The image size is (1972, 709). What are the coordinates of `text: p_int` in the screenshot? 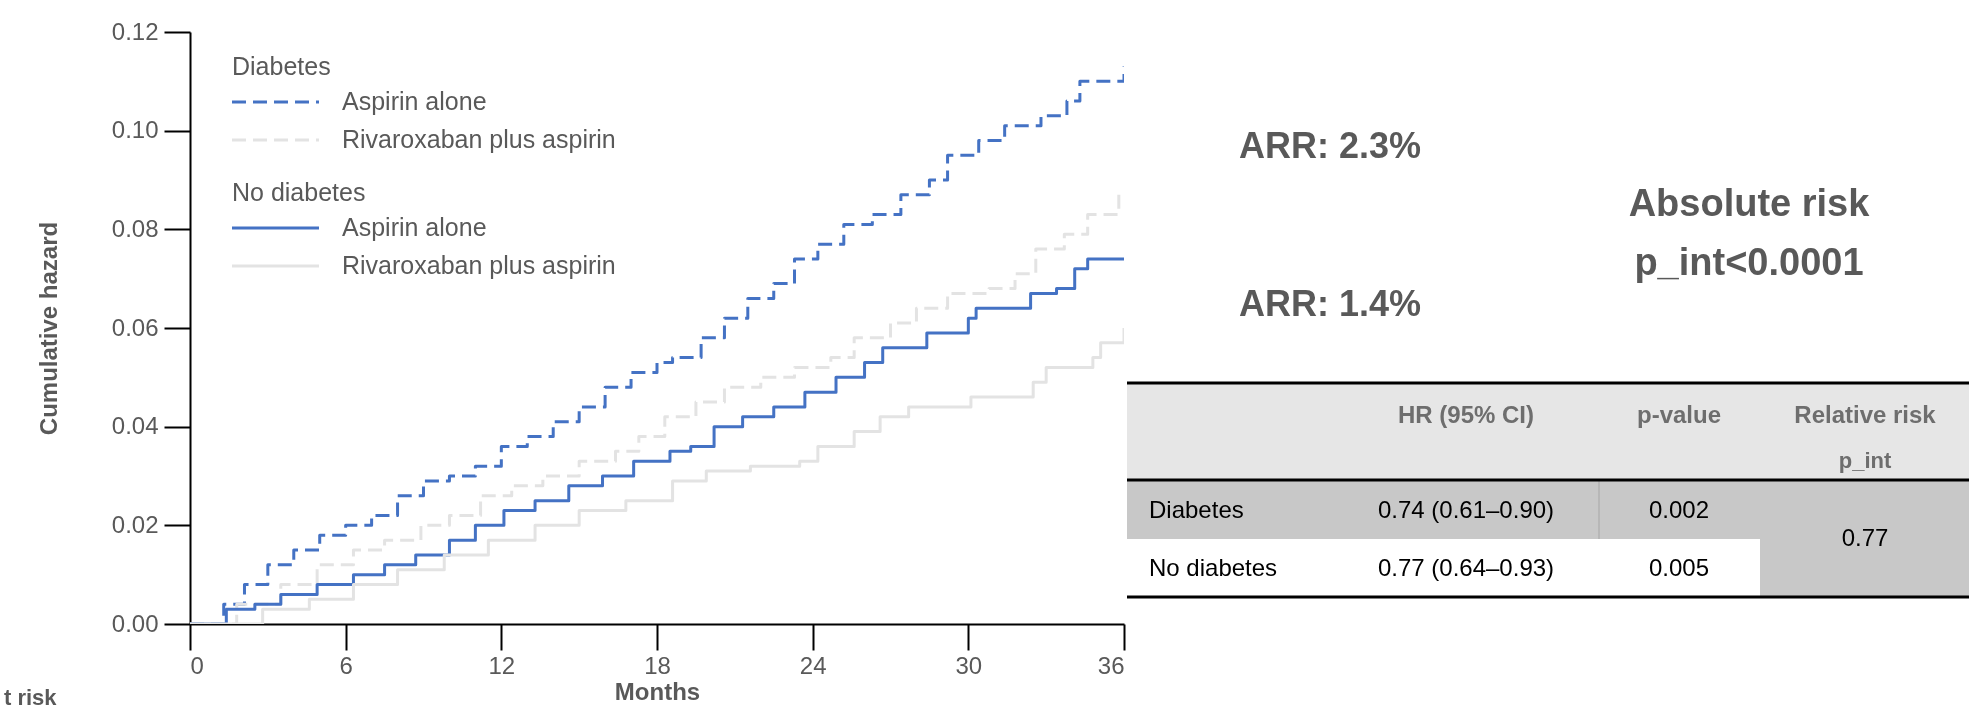 It's located at (1865, 460).